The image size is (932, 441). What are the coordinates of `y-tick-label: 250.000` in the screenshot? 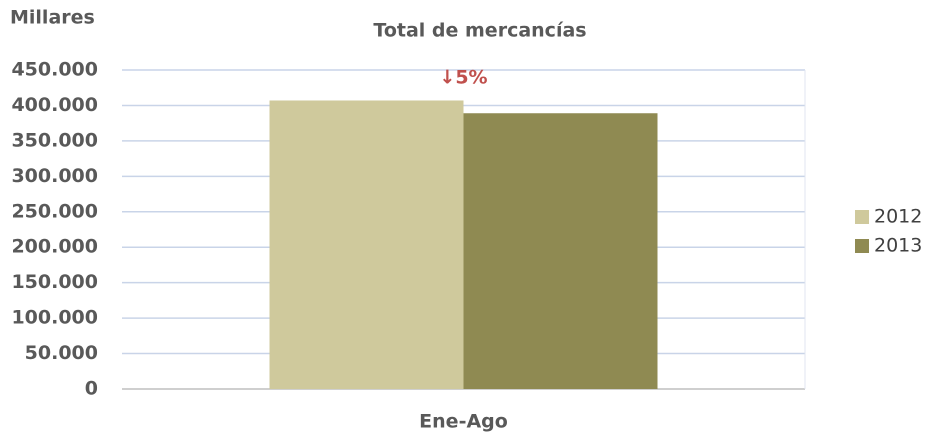 It's located at (54, 211).